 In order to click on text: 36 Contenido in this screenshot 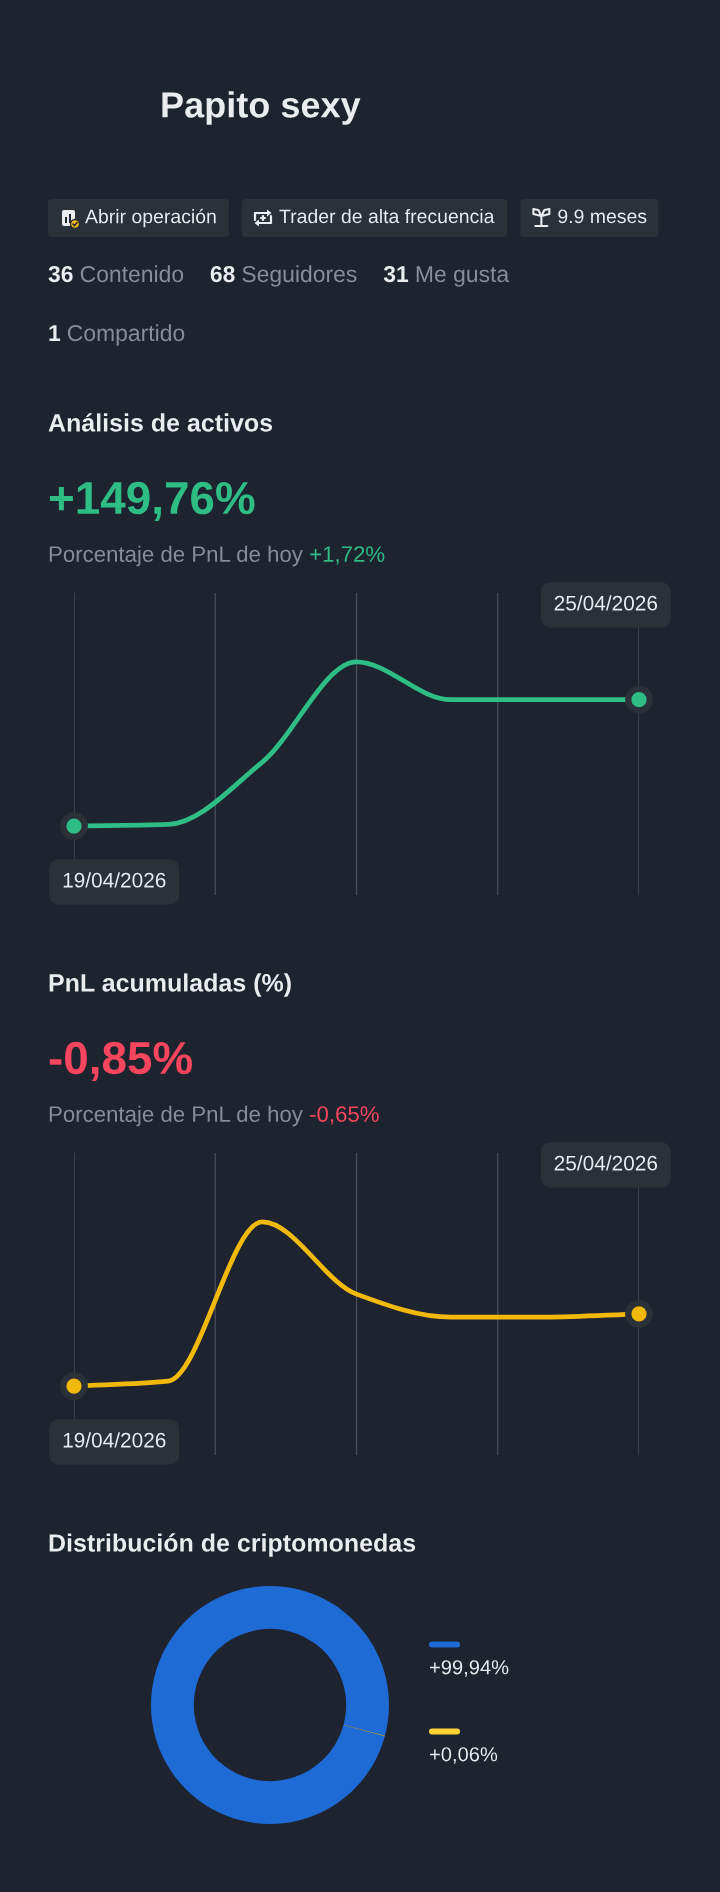, I will do `click(116, 274)`.